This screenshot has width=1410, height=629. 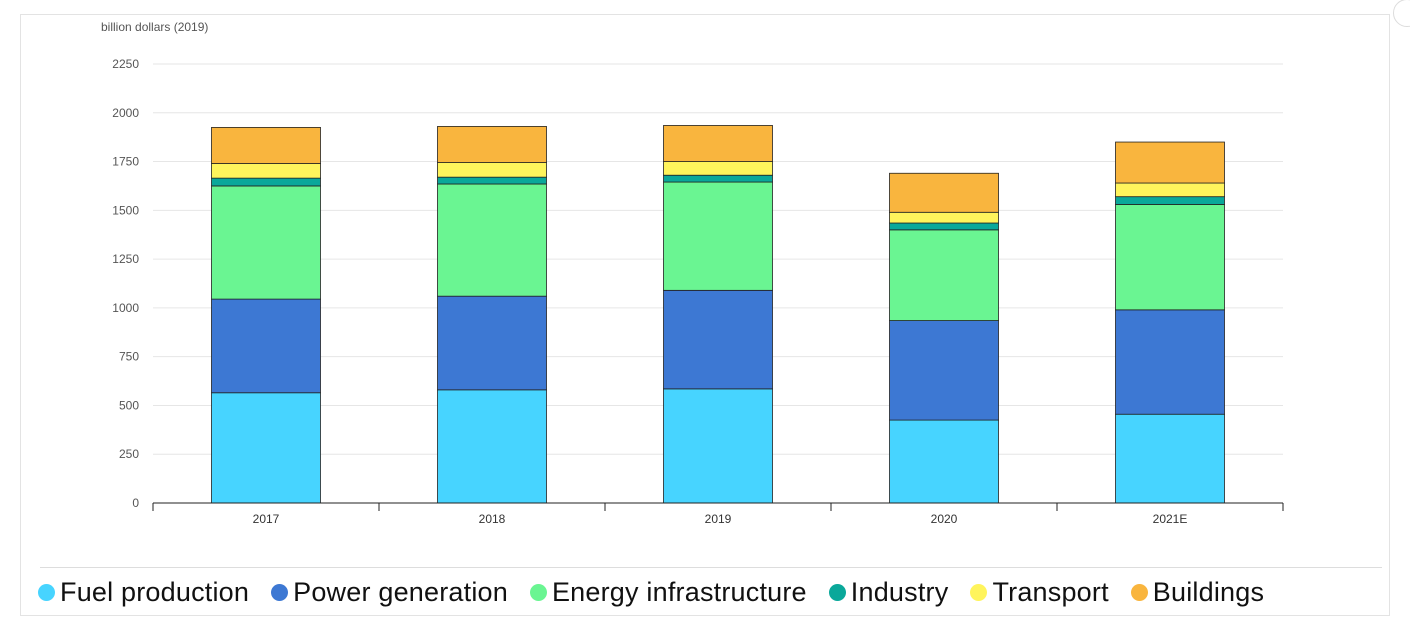 I want to click on legend-item: Power generation, so click(x=389, y=592).